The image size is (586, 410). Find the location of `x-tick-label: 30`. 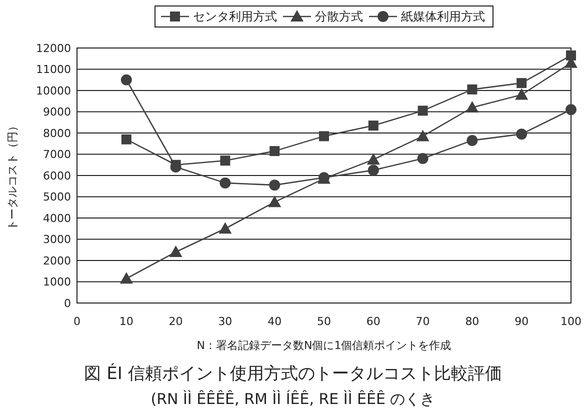

x-tick-label: 30 is located at coordinates (225, 321).